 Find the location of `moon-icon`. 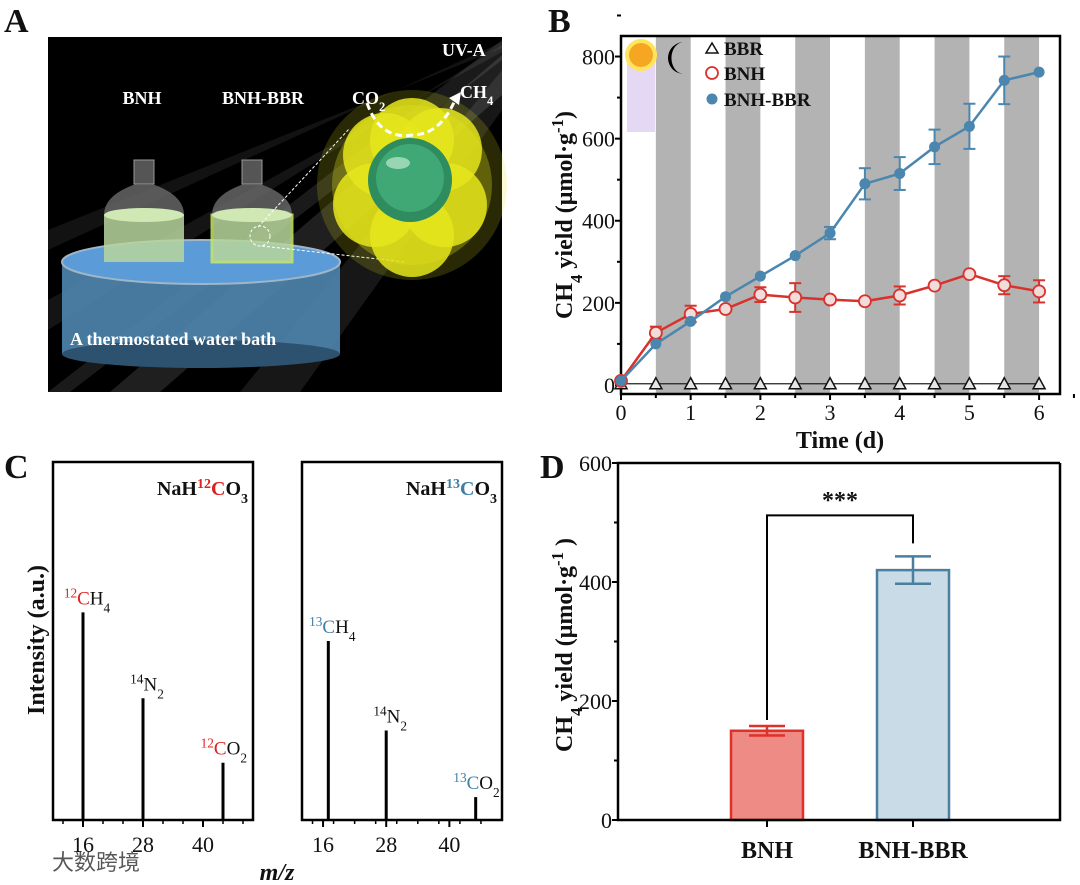

moon-icon is located at coordinates (676, 58).